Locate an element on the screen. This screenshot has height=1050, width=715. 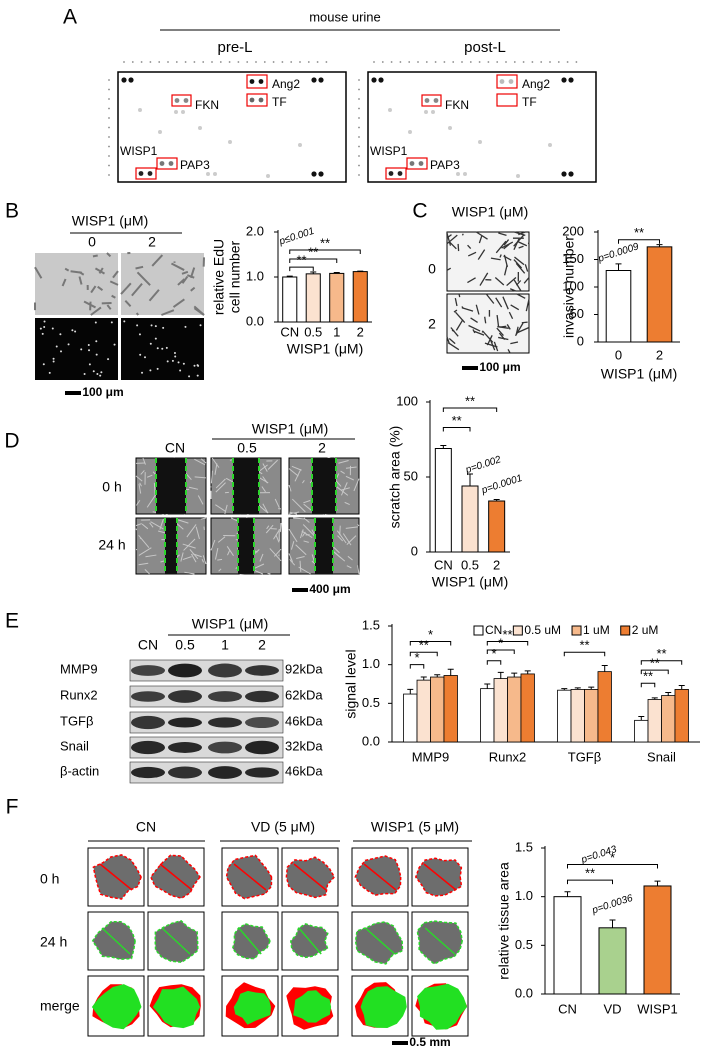
x-tick-label: Snail is located at coordinates (661, 756).